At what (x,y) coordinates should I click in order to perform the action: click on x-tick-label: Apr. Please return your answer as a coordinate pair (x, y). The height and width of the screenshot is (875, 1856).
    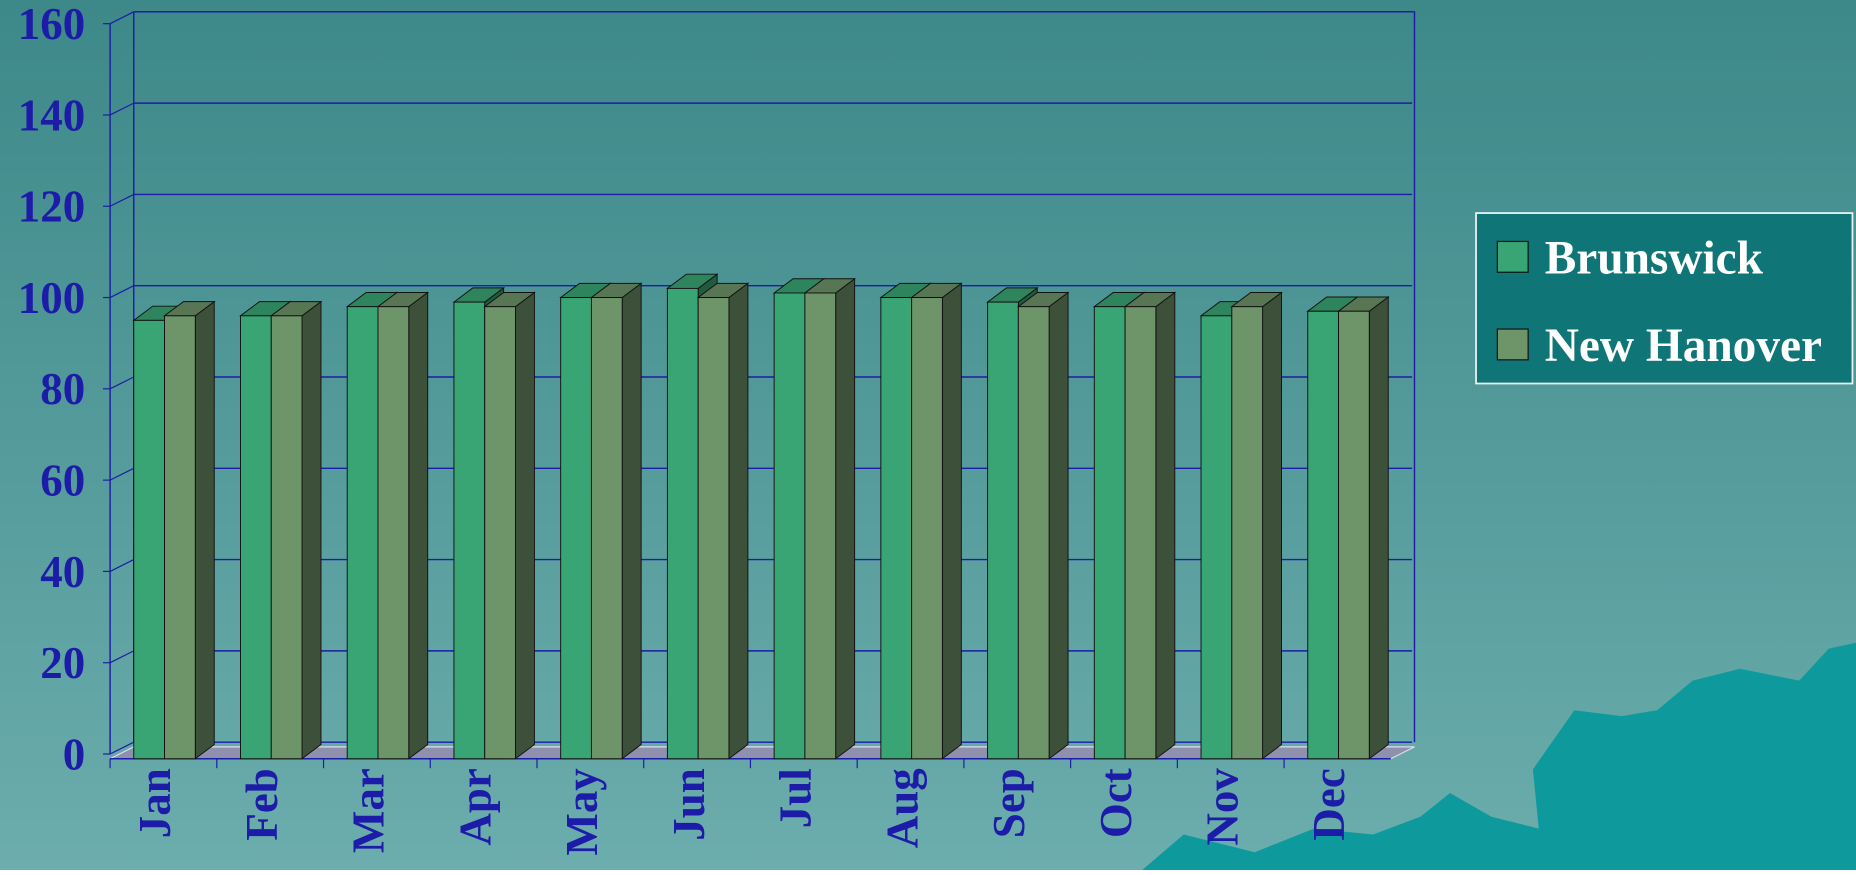
    Looking at the image, I should click on (475, 806).